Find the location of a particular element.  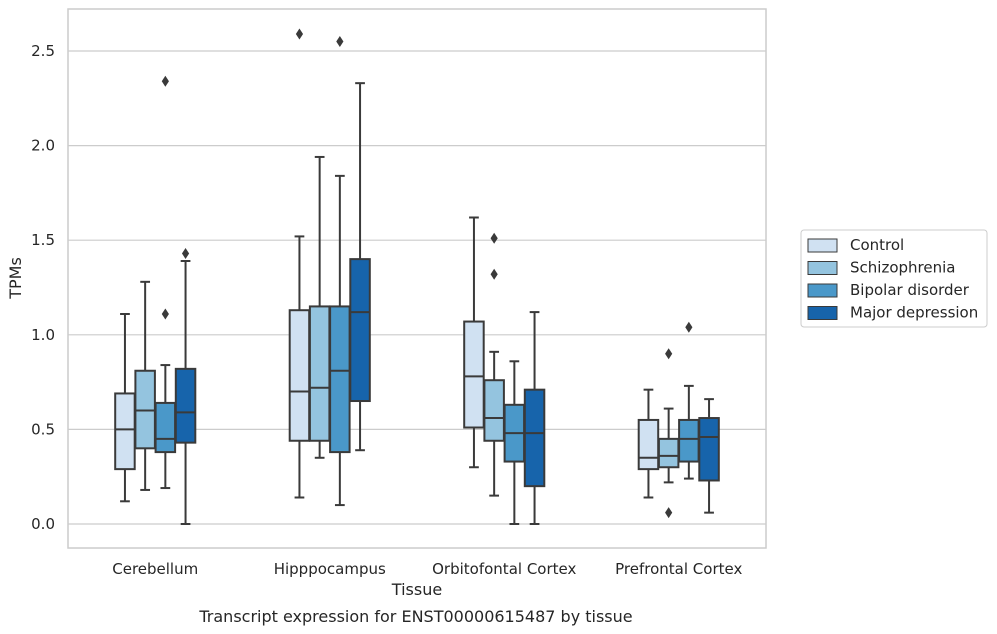

y-tick-label: 1.0 is located at coordinates (43, 335).